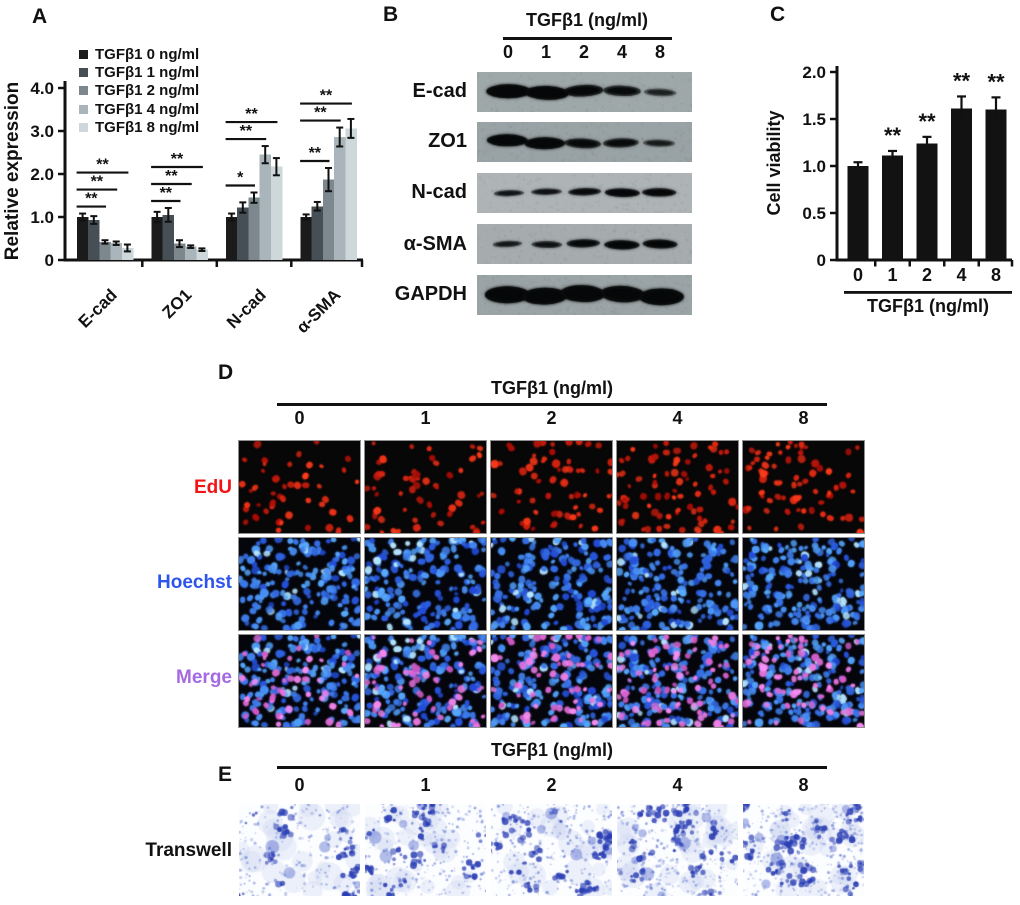 The image size is (1020, 905). Describe the element at coordinates (927, 275) in the screenshot. I see `x-tick-label: 2` at that location.